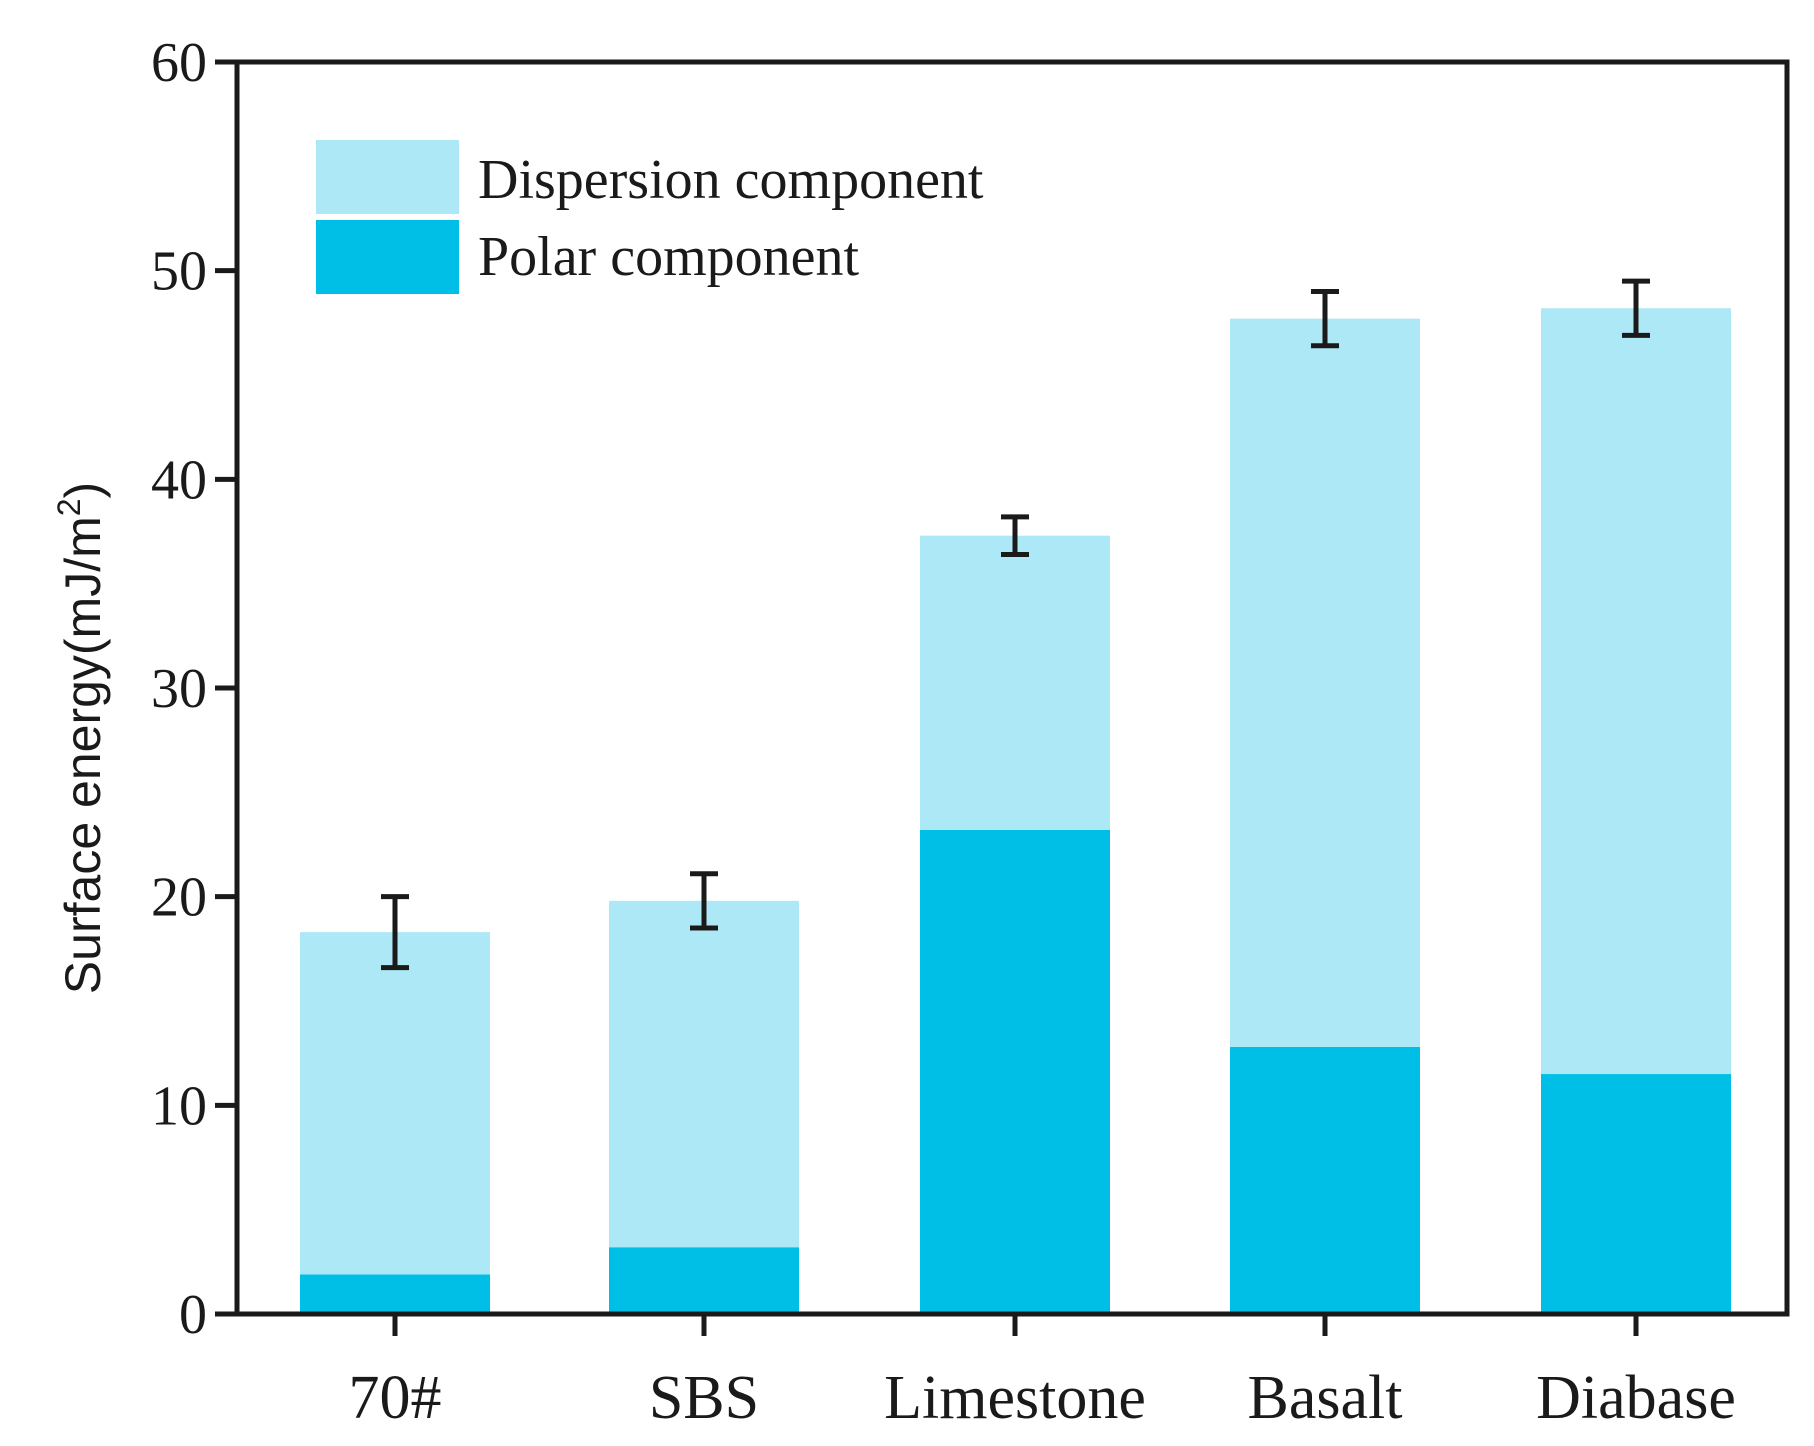  I want to click on y-tick-label: 60, so click(179, 63).